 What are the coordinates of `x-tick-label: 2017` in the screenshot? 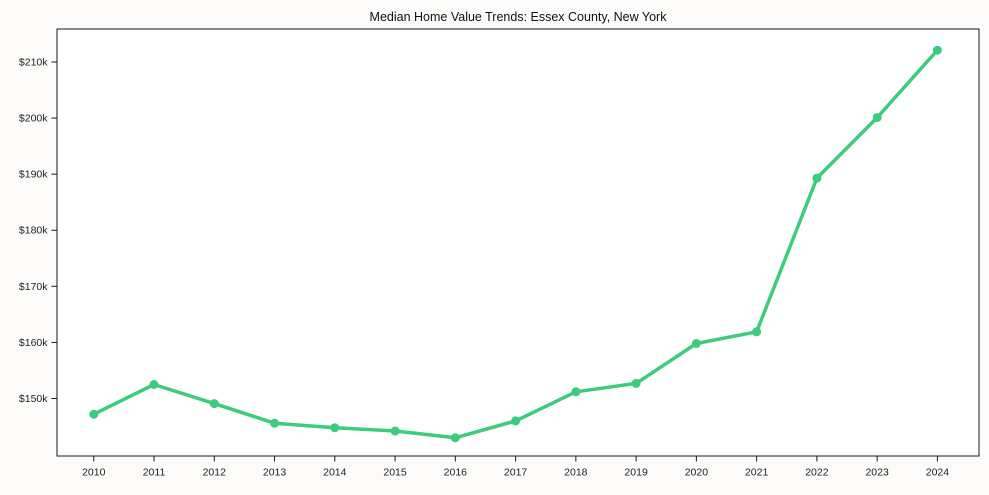 It's located at (516, 473).